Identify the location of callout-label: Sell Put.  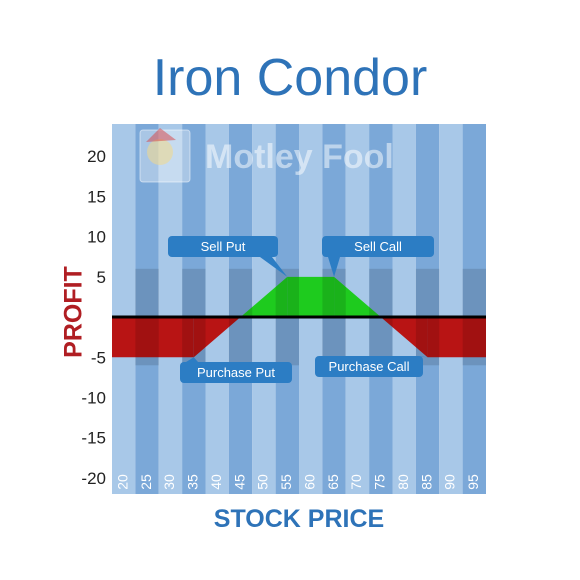
(223, 246).